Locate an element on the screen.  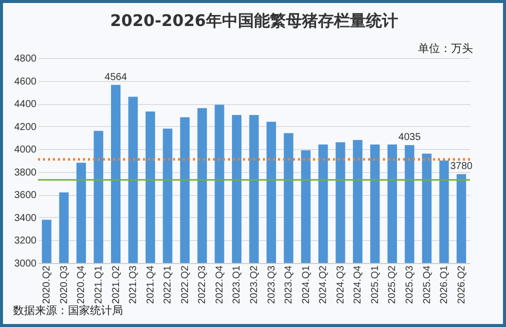
x-tick-label: 2024.Q3 is located at coordinates (340, 284).